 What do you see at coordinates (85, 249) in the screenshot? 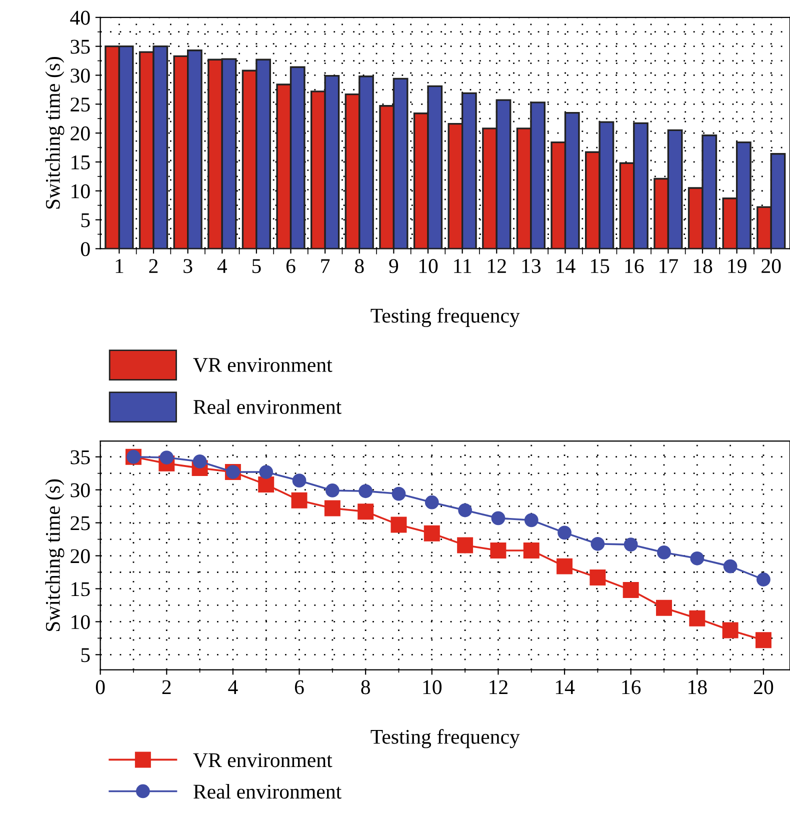
I see `y-tick-label: 0` at bounding box center [85, 249].